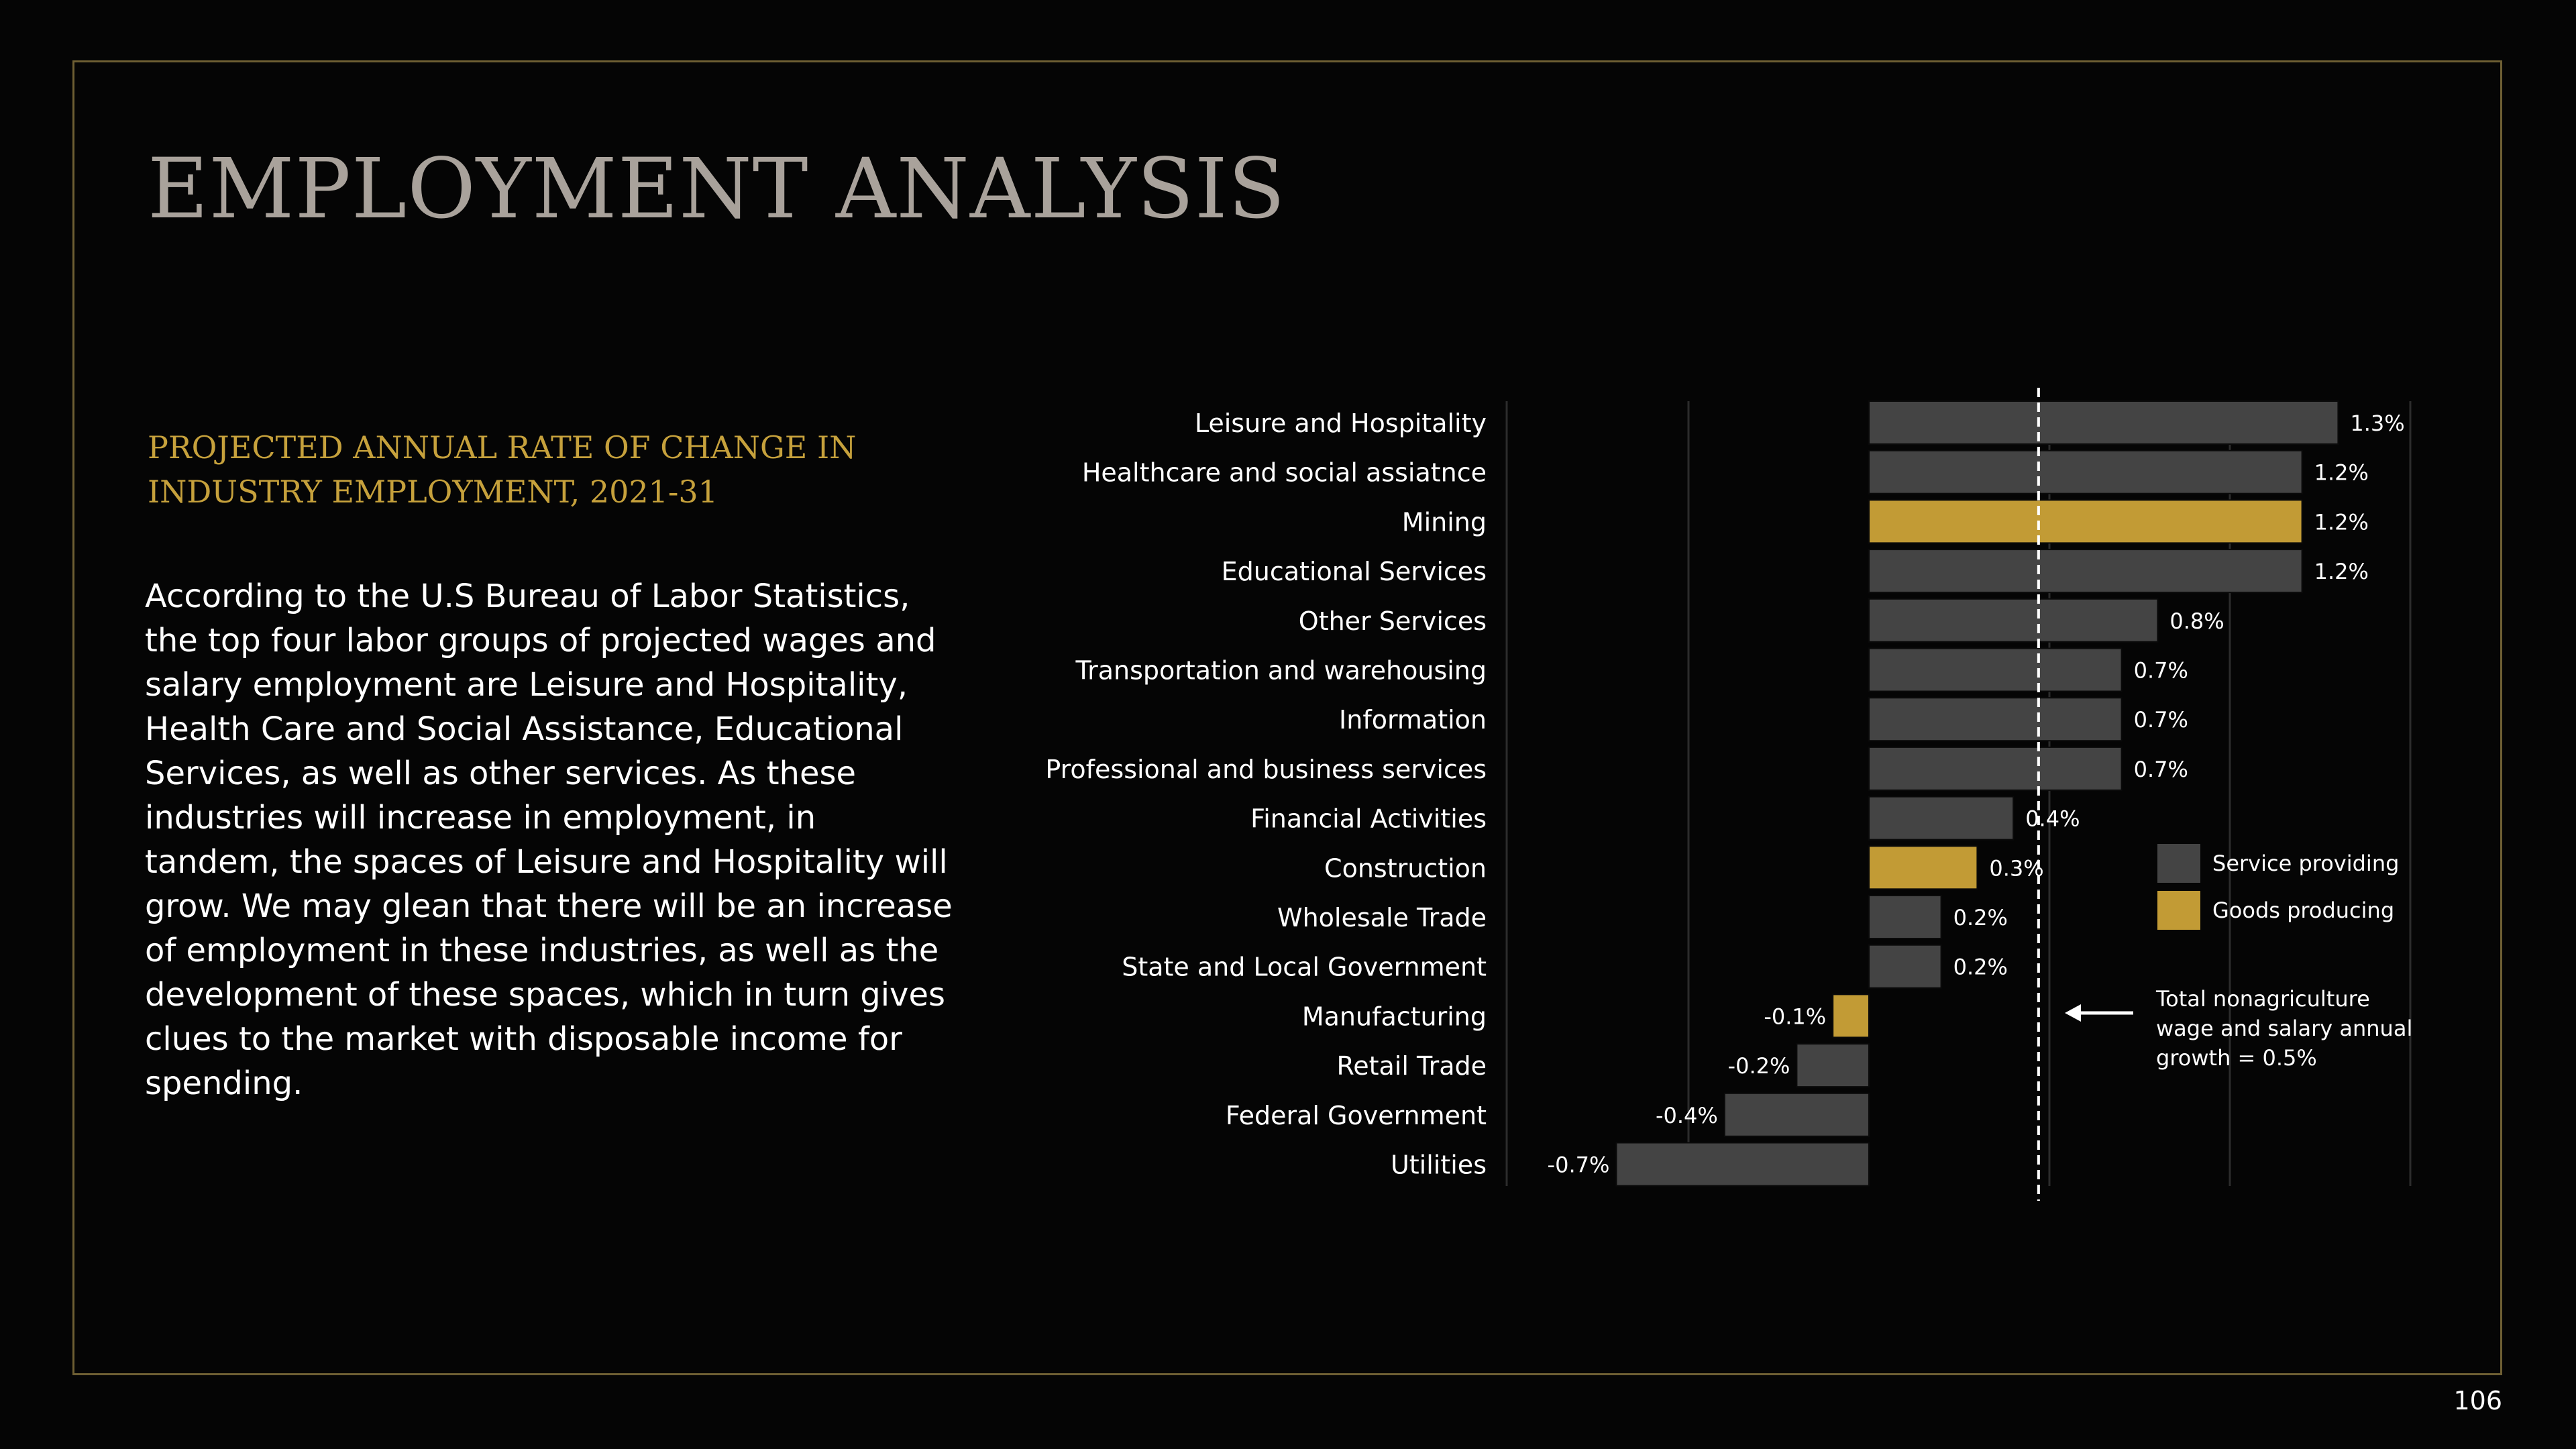 Image resolution: width=2576 pixels, height=1449 pixels. What do you see at coordinates (1413, 720) in the screenshot?
I see `category-label-6: Information` at bounding box center [1413, 720].